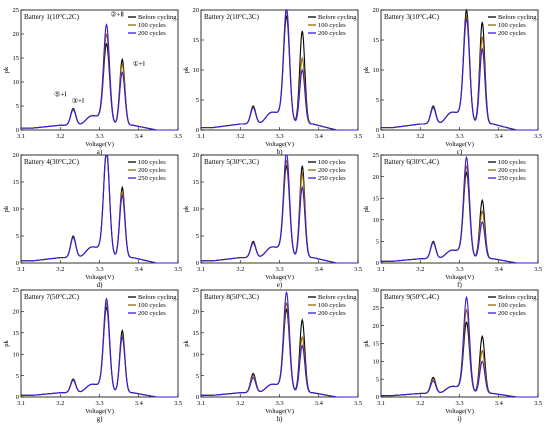 The width and height of the screenshot is (550, 428). I want to click on chart-title: Battery 2(10°C,3C), so click(232, 17).